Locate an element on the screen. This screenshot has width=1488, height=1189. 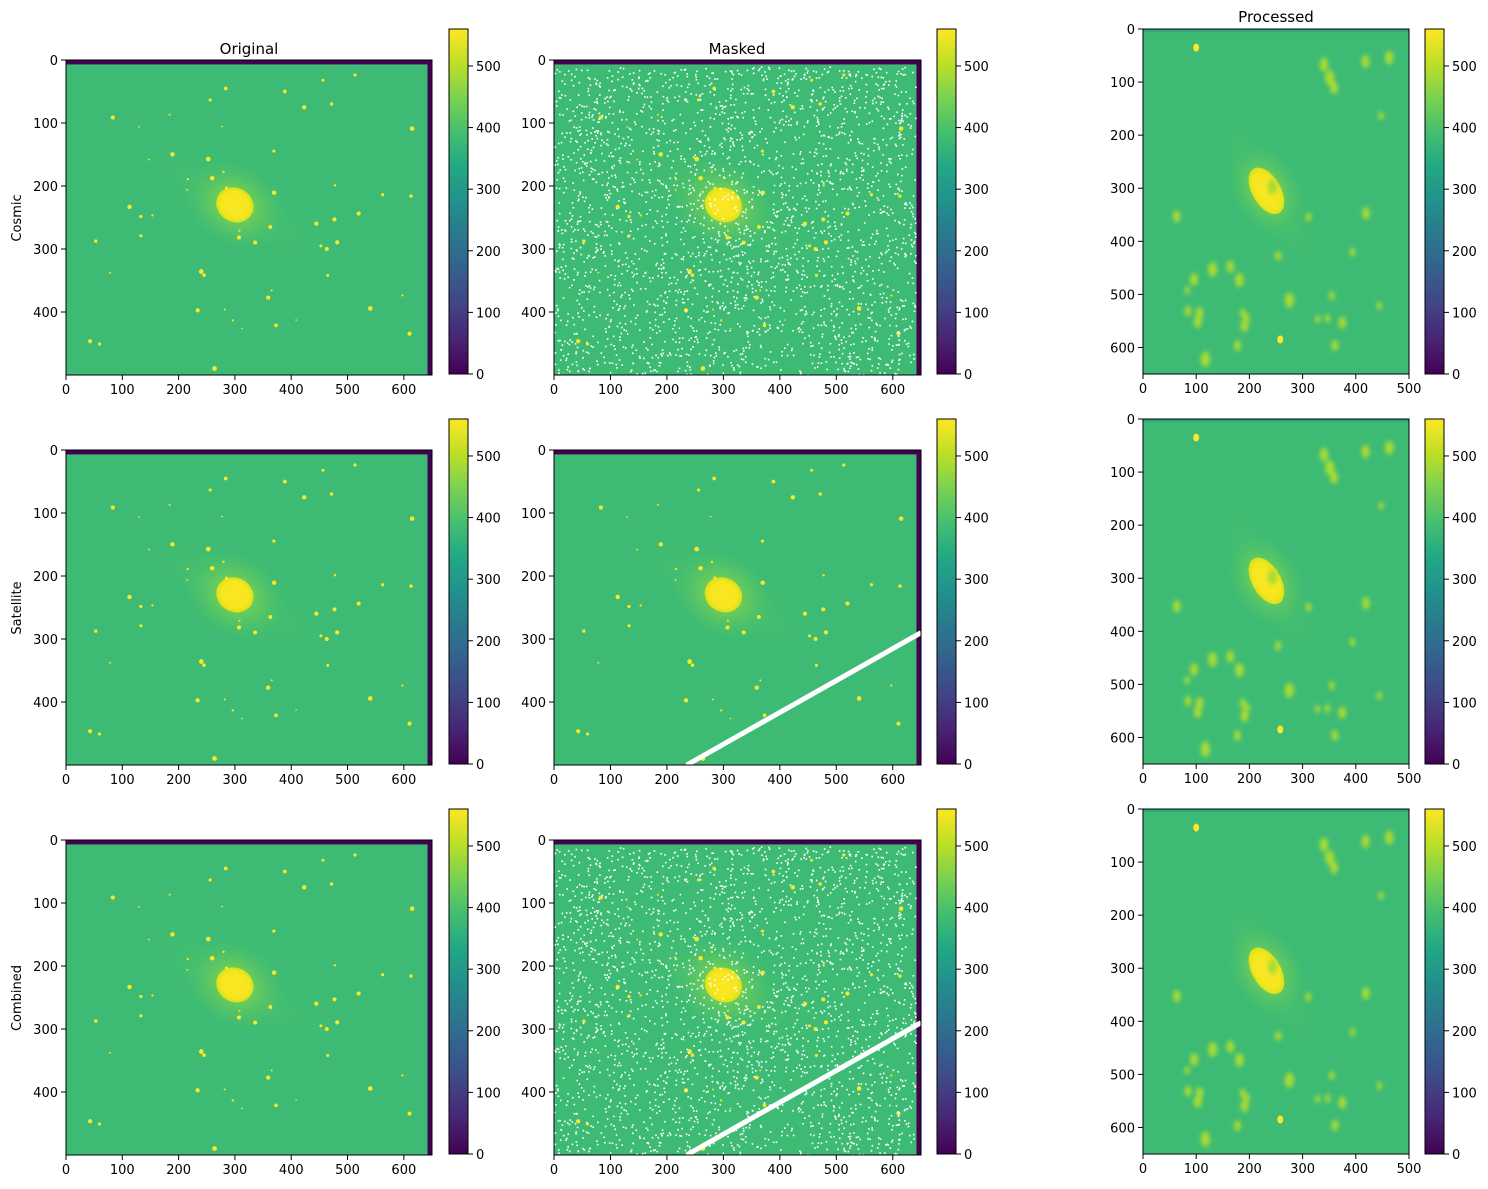
colorbar-tick-label: 500 is located at coordinates (976, 457).